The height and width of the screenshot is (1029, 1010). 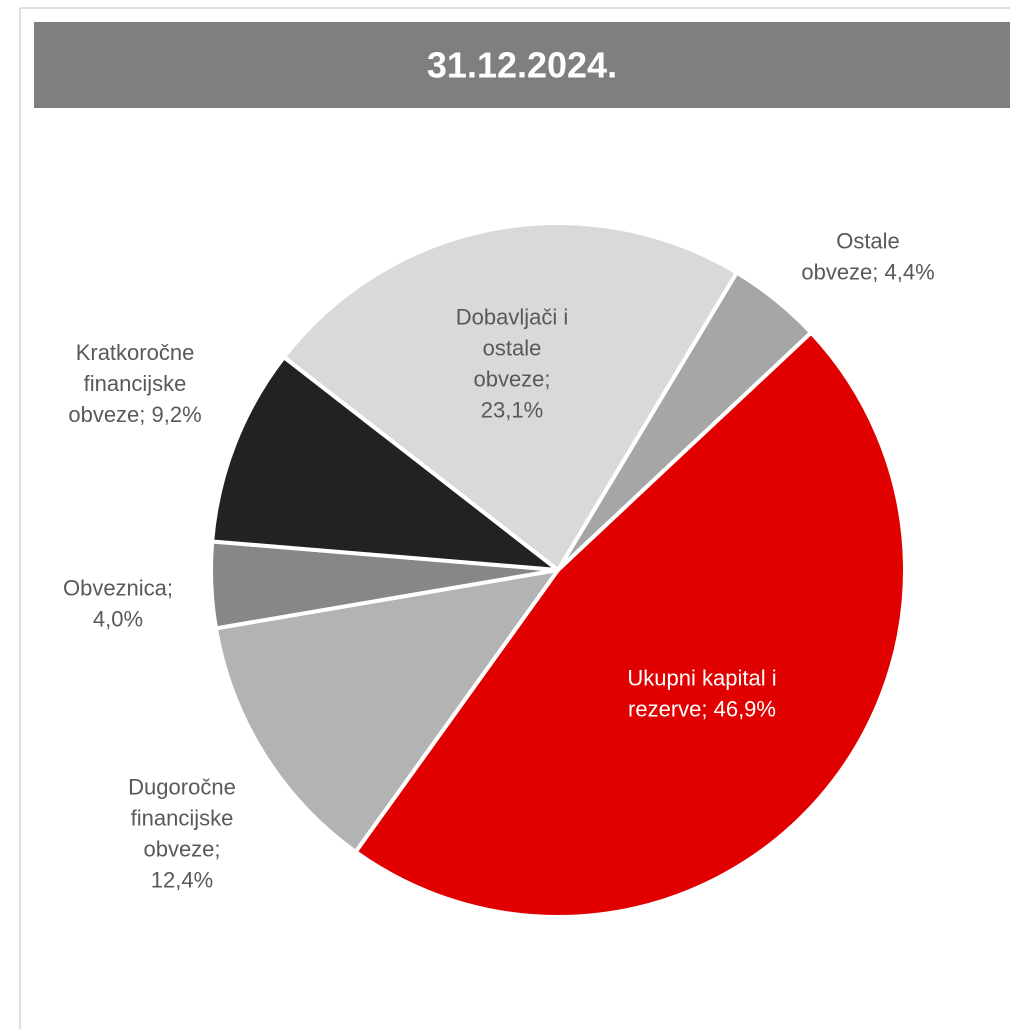 What do you see at coordinates (512, 316) in the screenshot?
I see `data-label-line: Dobavljači i` at bounding box center [512, 316].